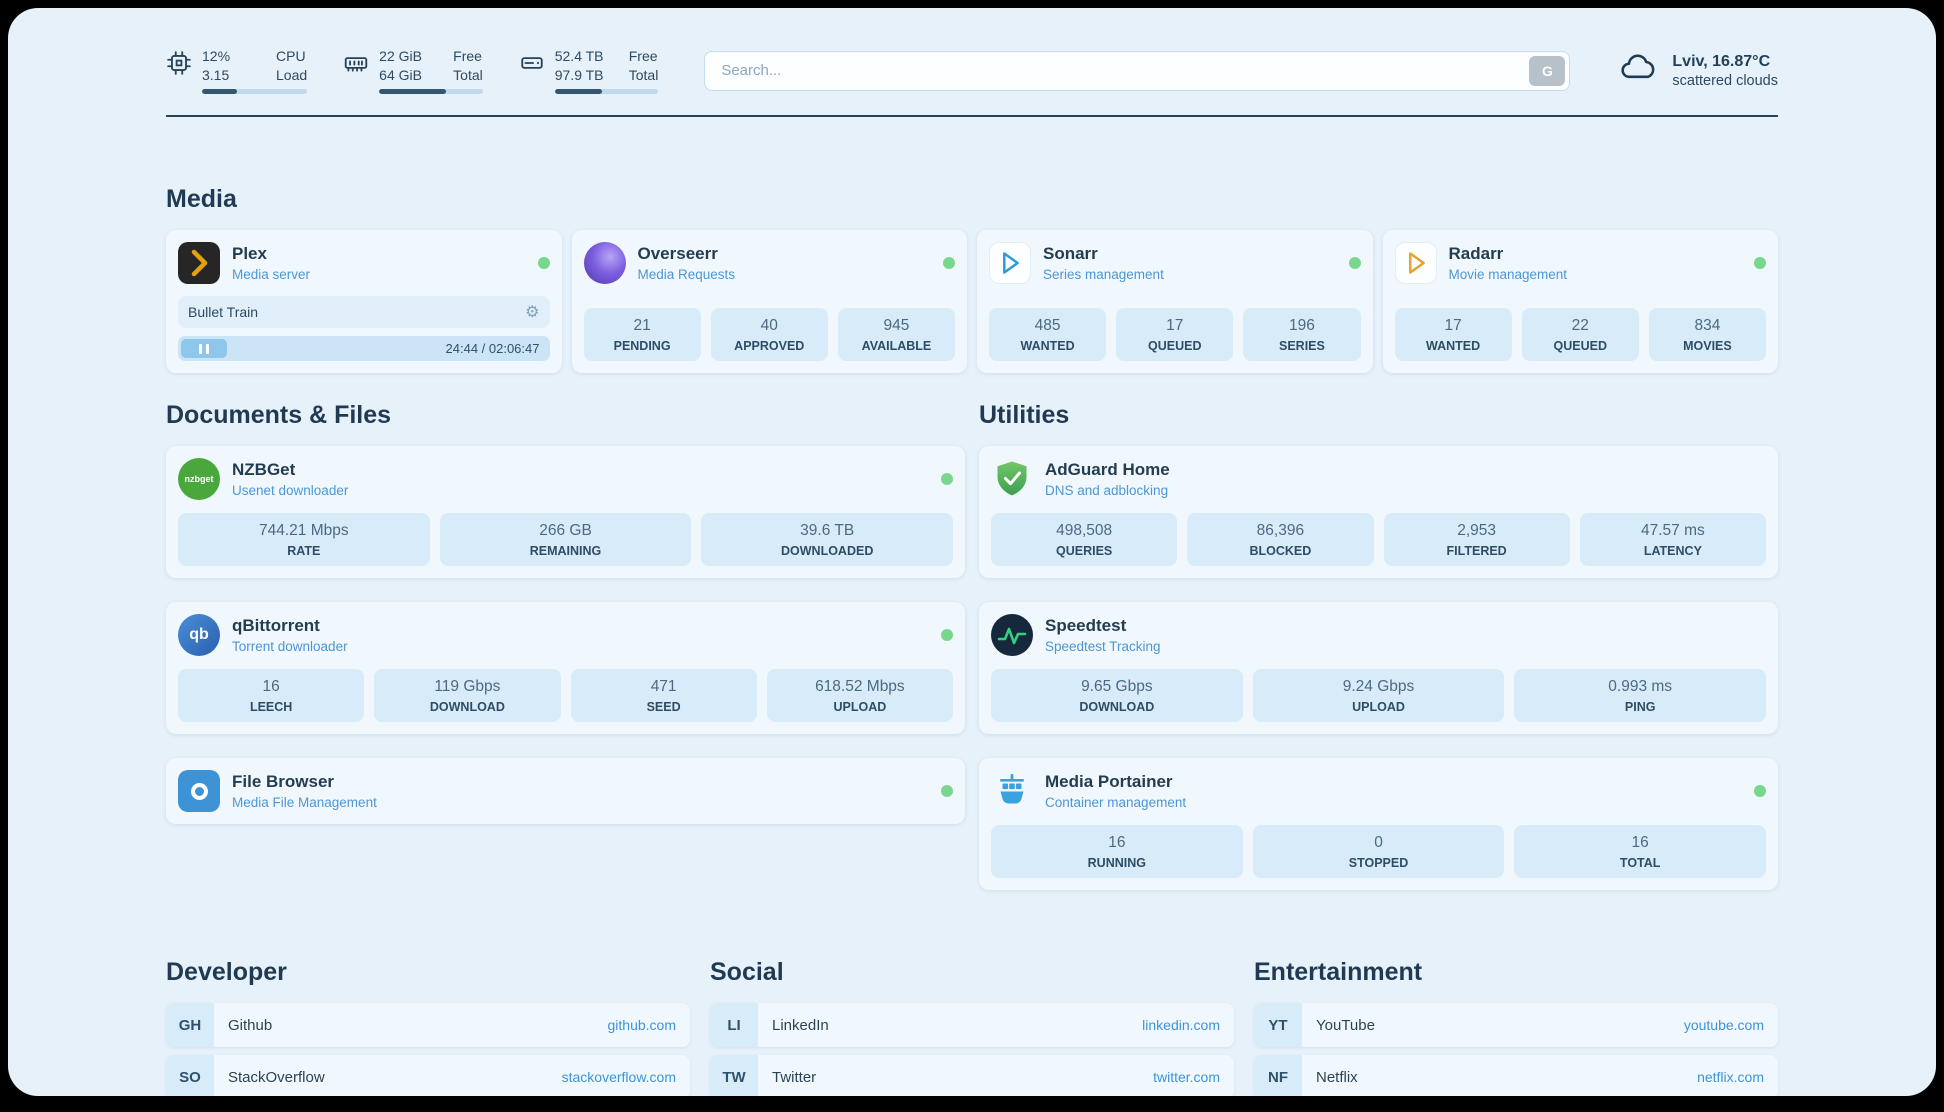 The width and height of the screenshot is (1944, 1112). What do you see at coordinates (663, 707) in the screenshot?
I see `stat-label: SEED` at bounding box center [663, 707].